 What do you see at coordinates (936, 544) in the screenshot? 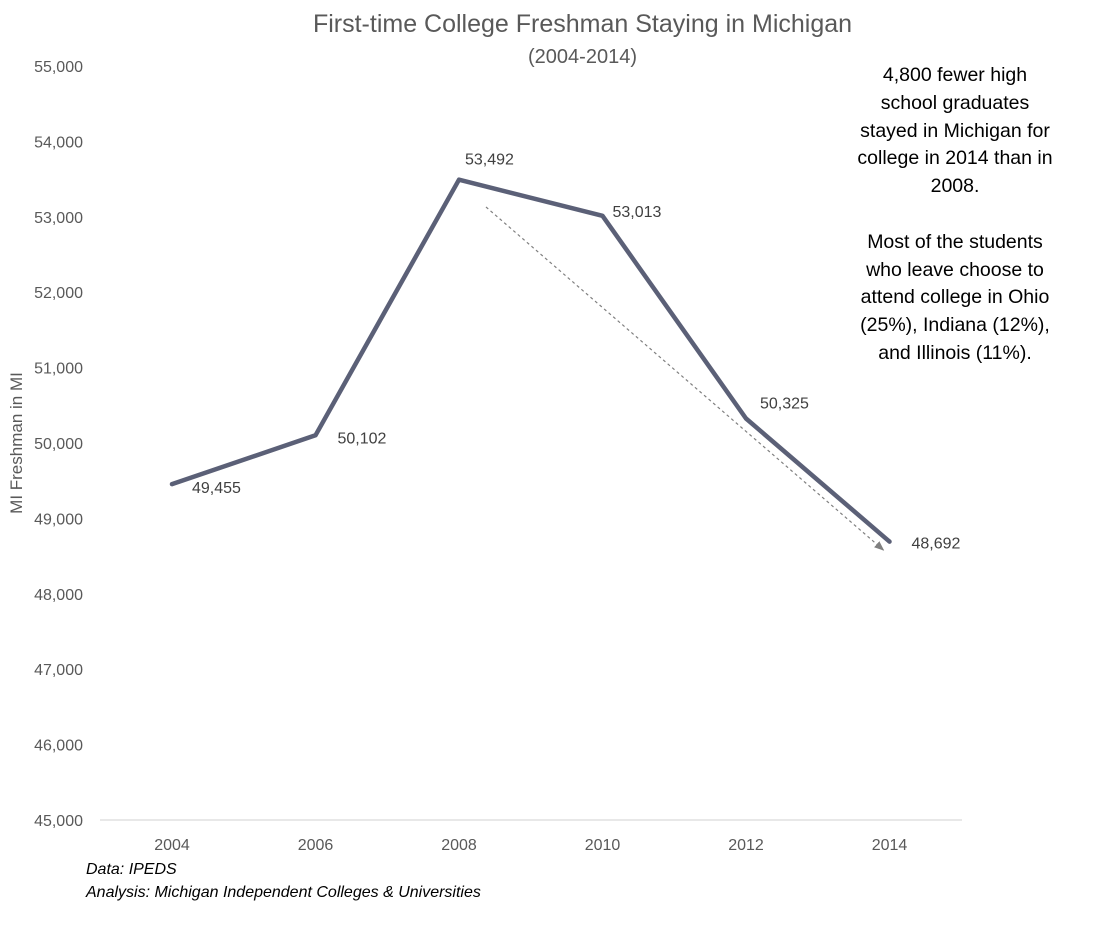
I see `data-label: 48,692` at bounding box center [936, 544].